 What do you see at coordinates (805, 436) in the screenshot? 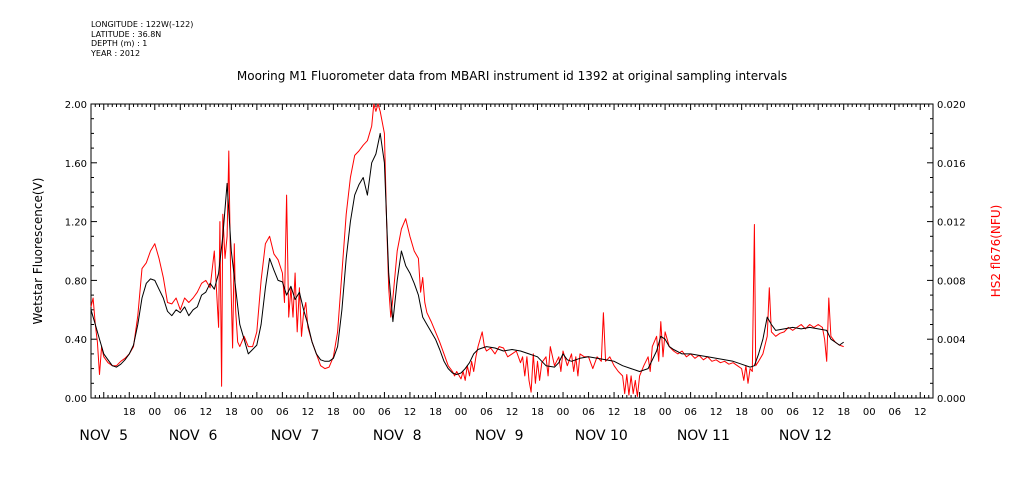
I see `x-day-label: NOV 12` at bounding box center [805, 436].